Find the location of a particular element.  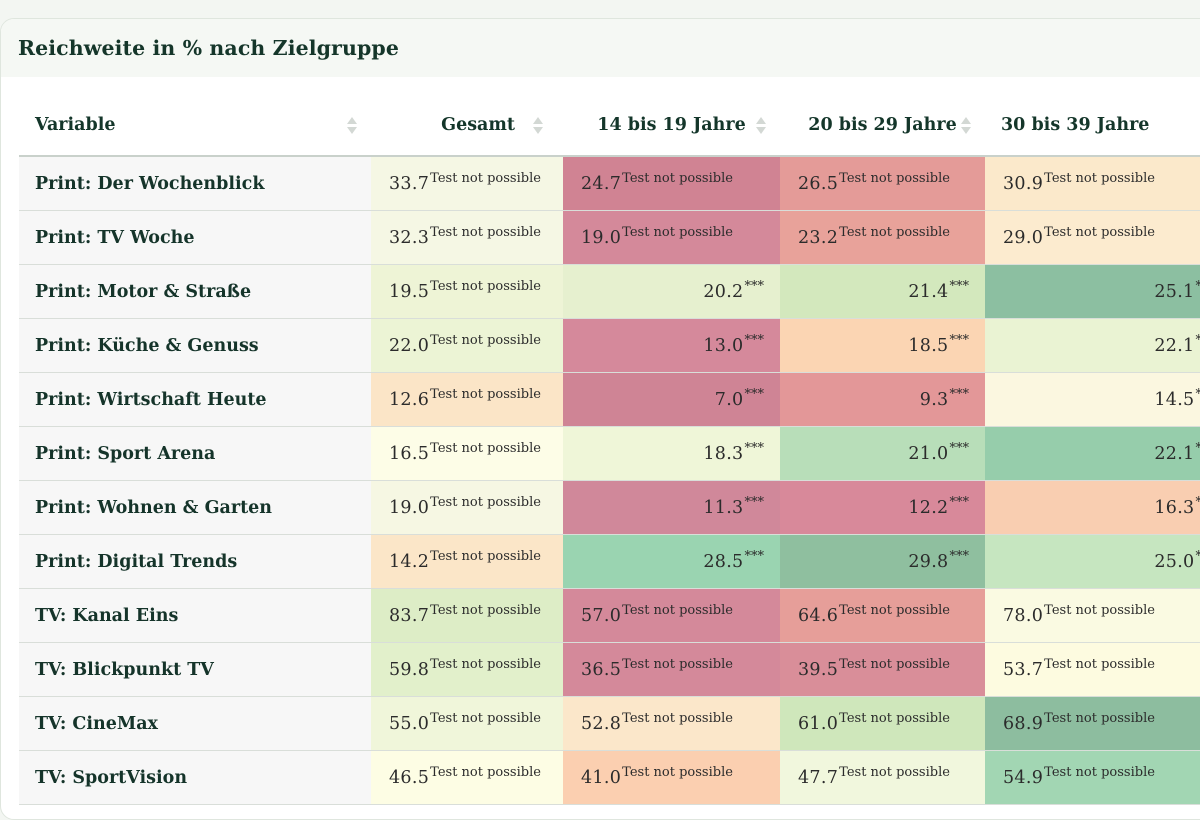

cell-value: 13.0 is located at coordinates (723, 346).